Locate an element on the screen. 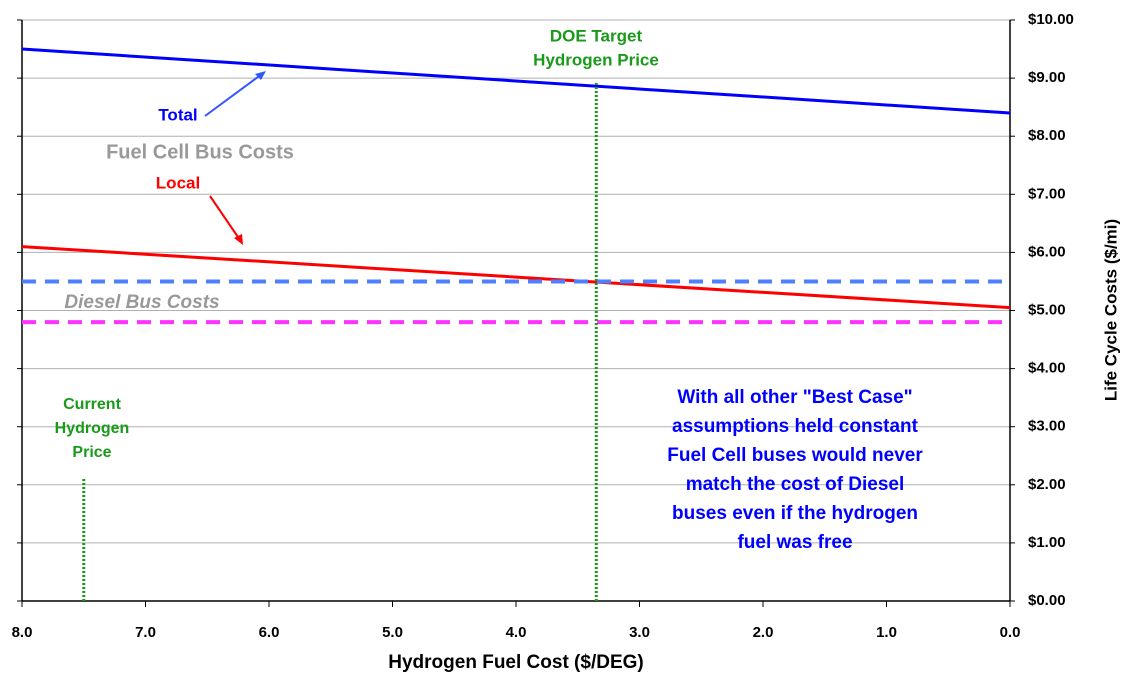  annotation: fuel was free is located at coordinates (794, 542).